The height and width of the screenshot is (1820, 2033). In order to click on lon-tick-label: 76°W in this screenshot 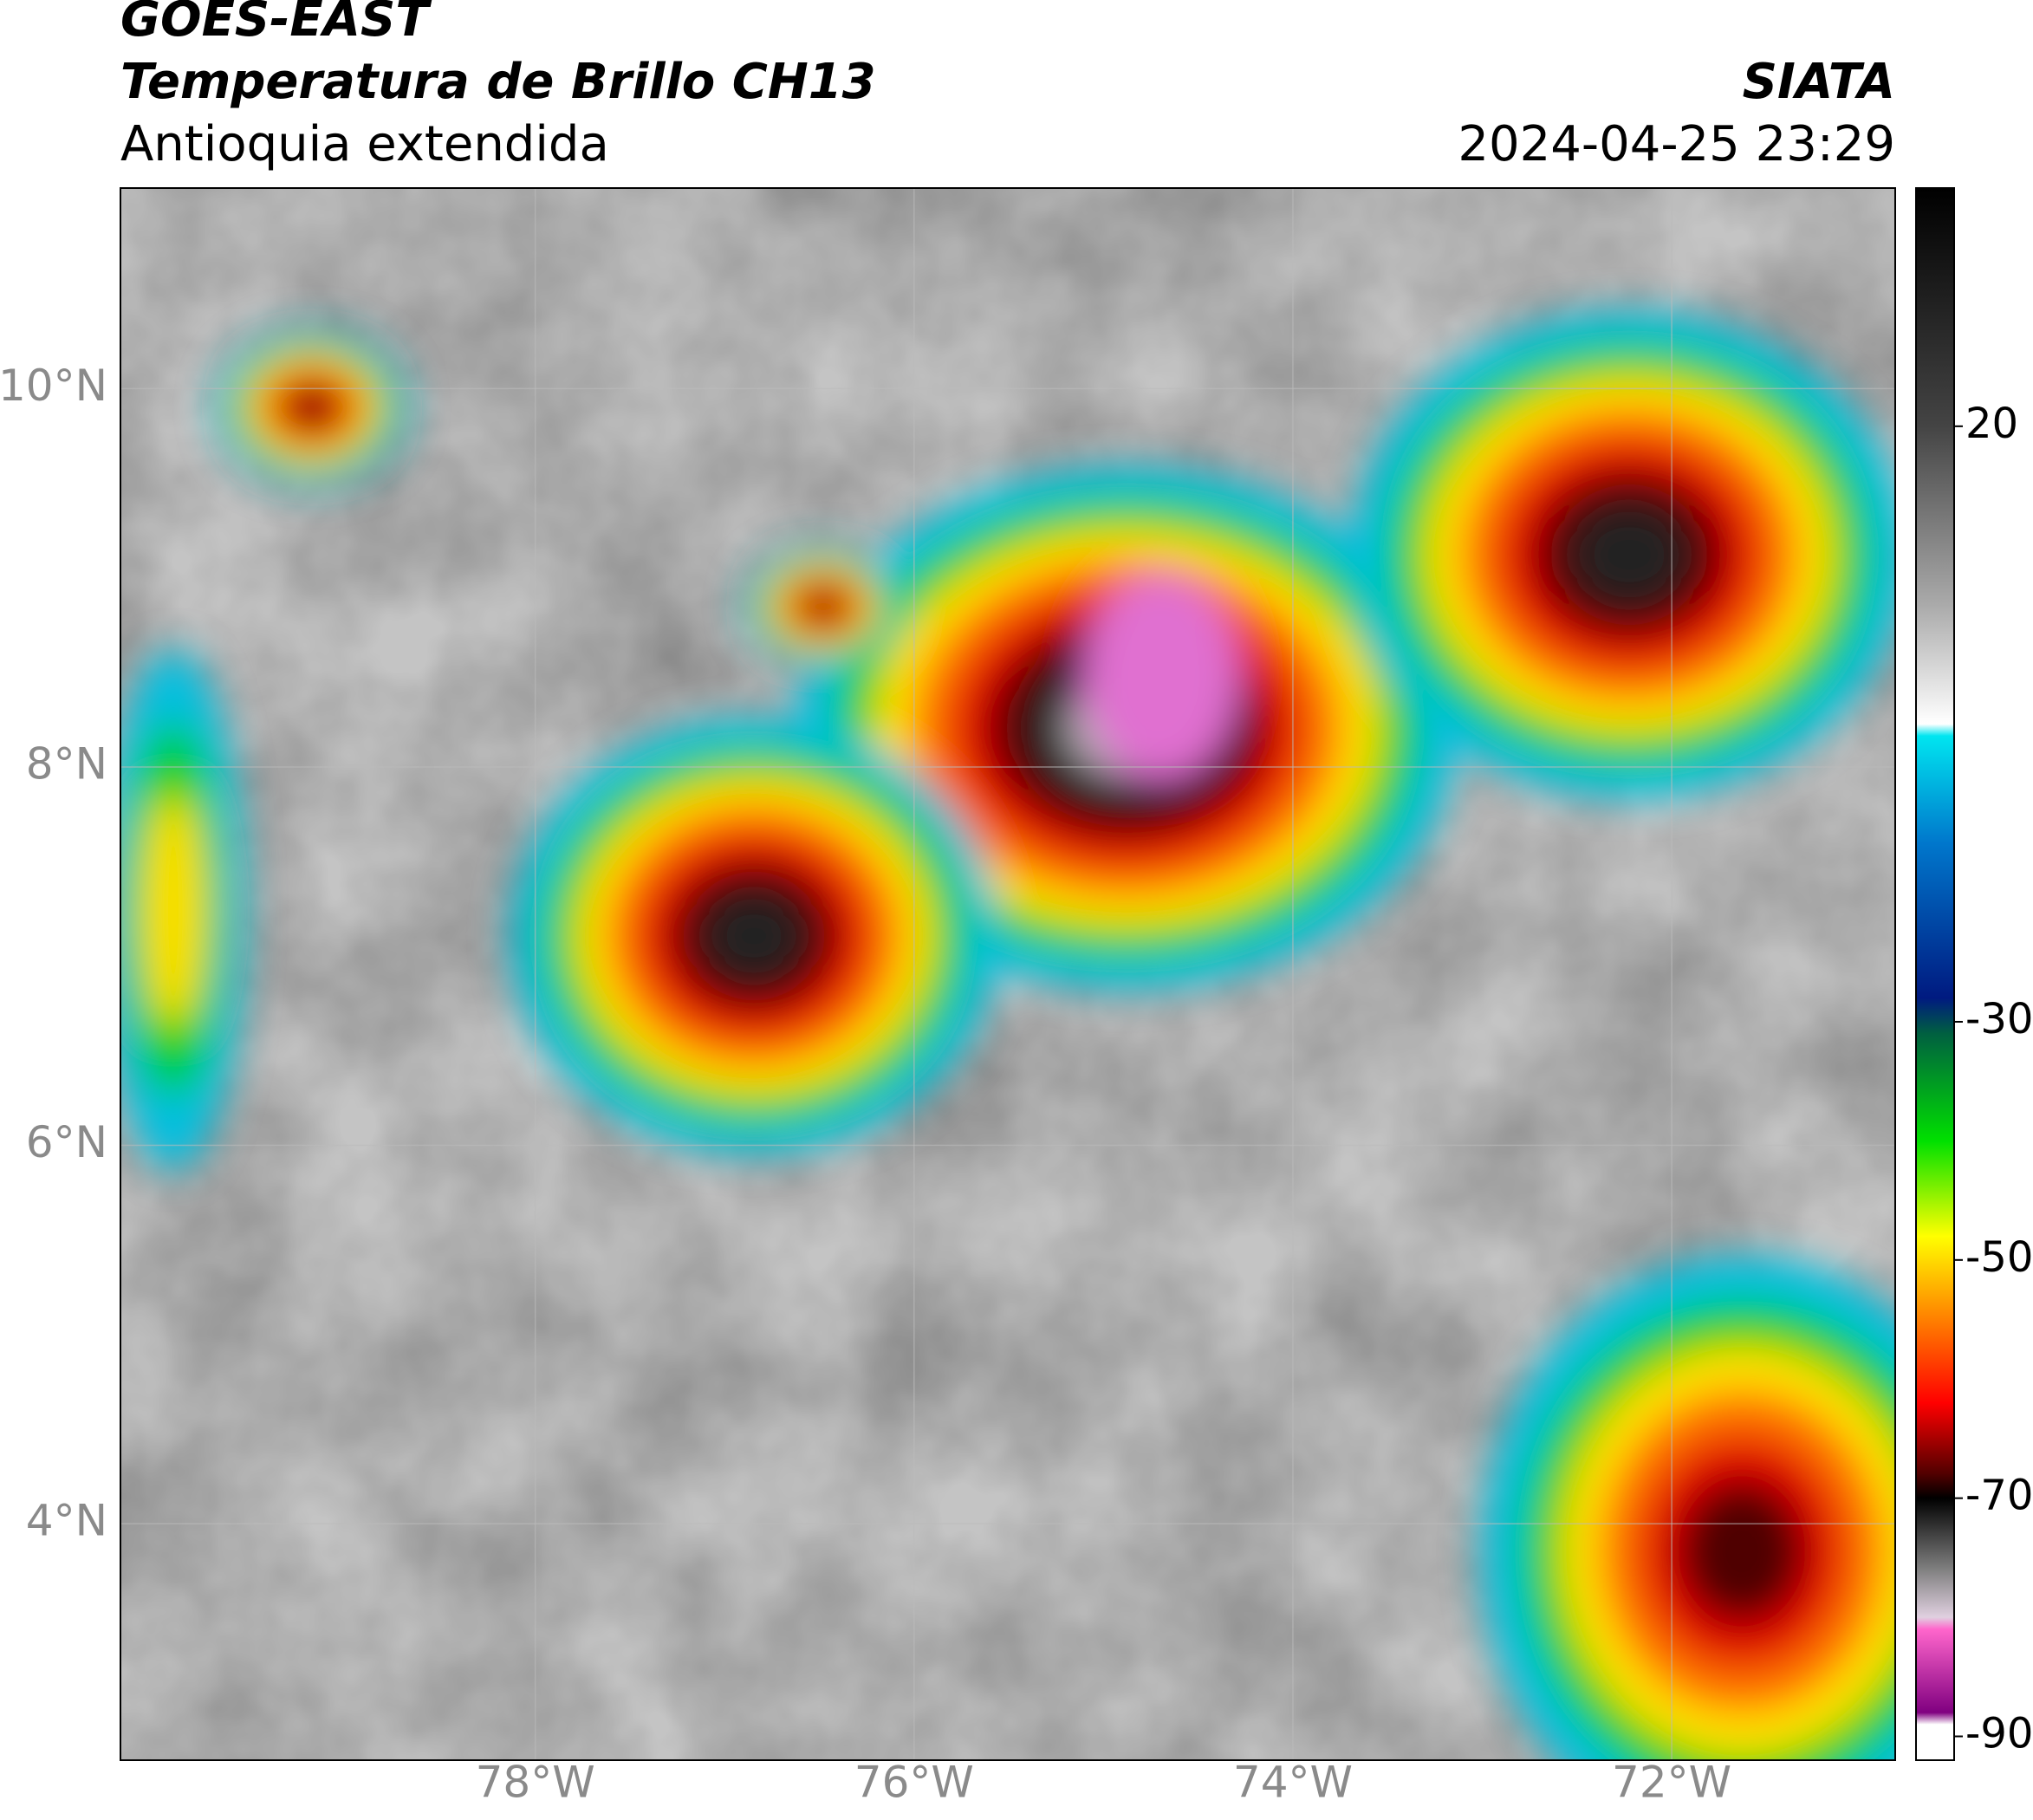, I will do `click(914, 1783)`.